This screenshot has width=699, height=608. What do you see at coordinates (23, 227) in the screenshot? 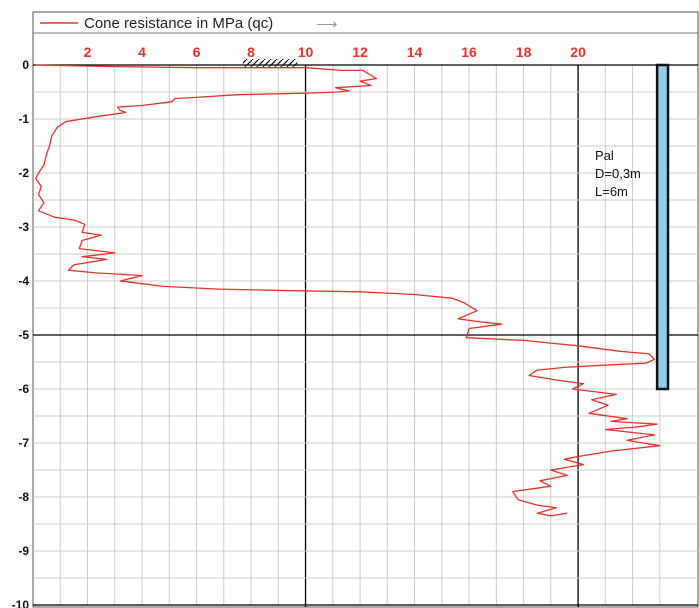
I see `y-tick-label-3: -3` at bounding box center [23, 227].